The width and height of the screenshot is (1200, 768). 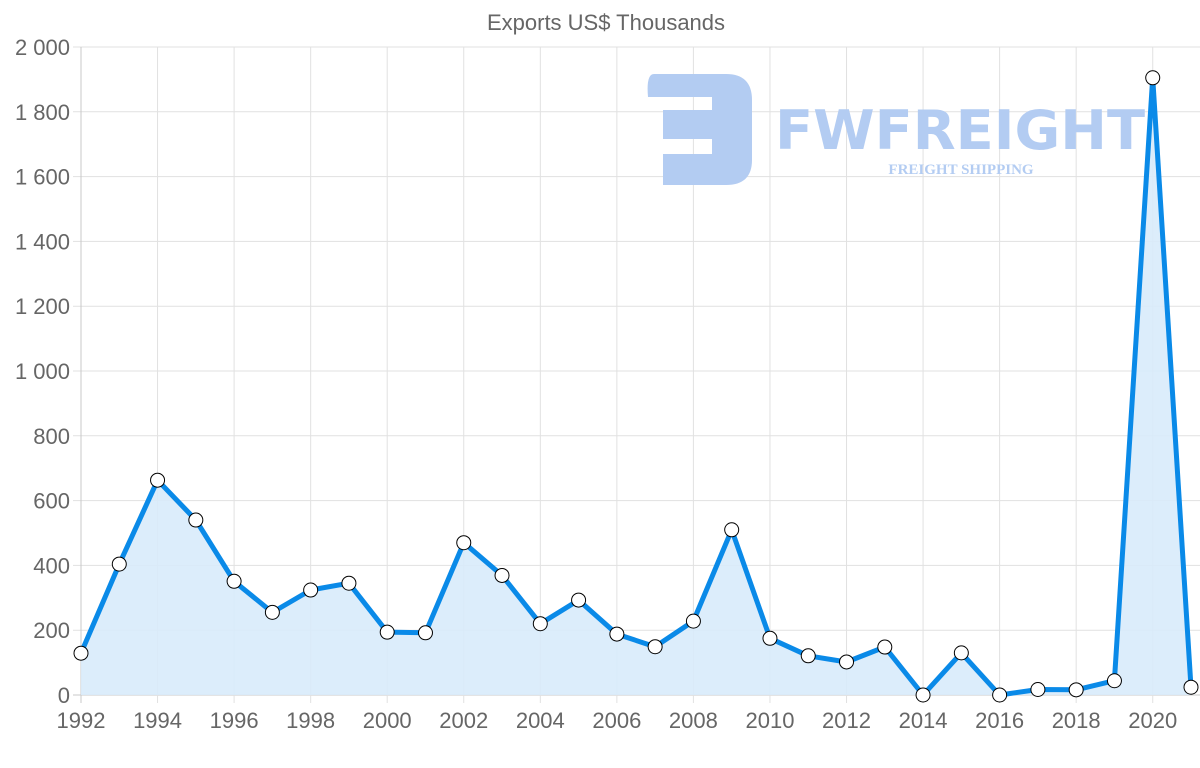 What do you see at coordinates (579, 600) in the screenshot?
I see `data-point-2005: 2005: 293` at bounding box center [579, 600].